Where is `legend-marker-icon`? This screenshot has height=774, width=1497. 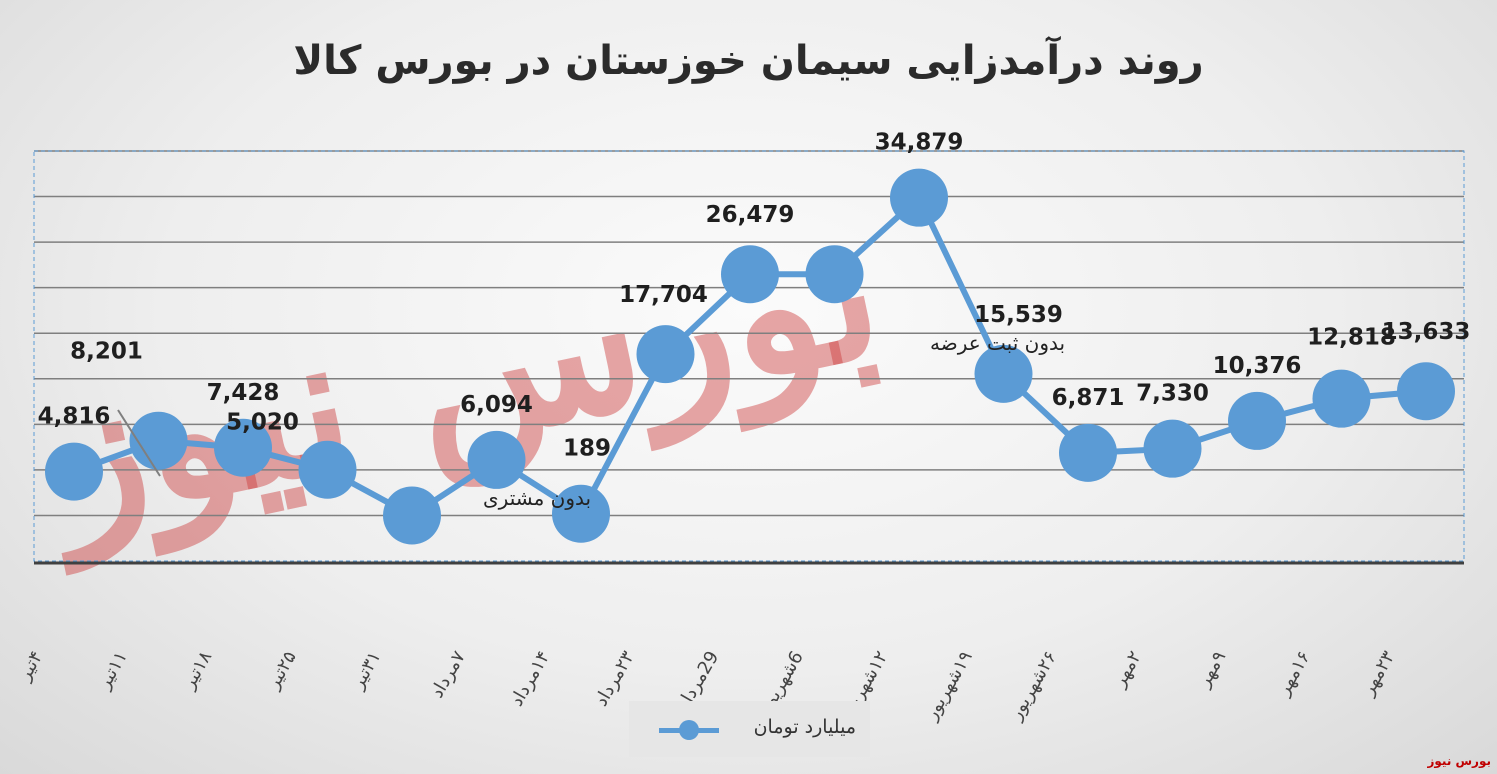 legend-marker-icon is located at coordinates (689, 730).